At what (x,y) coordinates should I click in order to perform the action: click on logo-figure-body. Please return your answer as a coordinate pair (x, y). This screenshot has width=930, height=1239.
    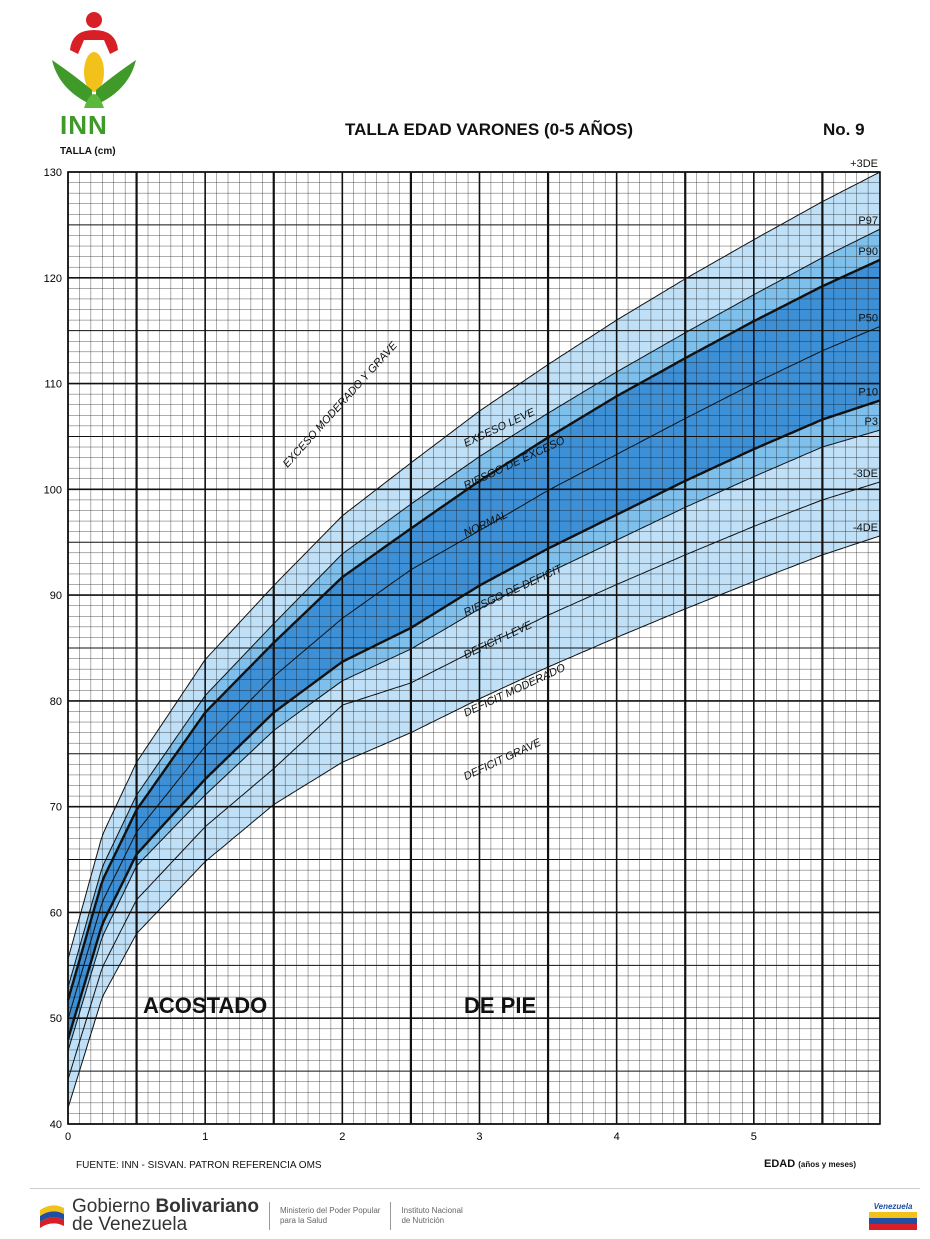
    Looking at the image, I should click on (94, 42).